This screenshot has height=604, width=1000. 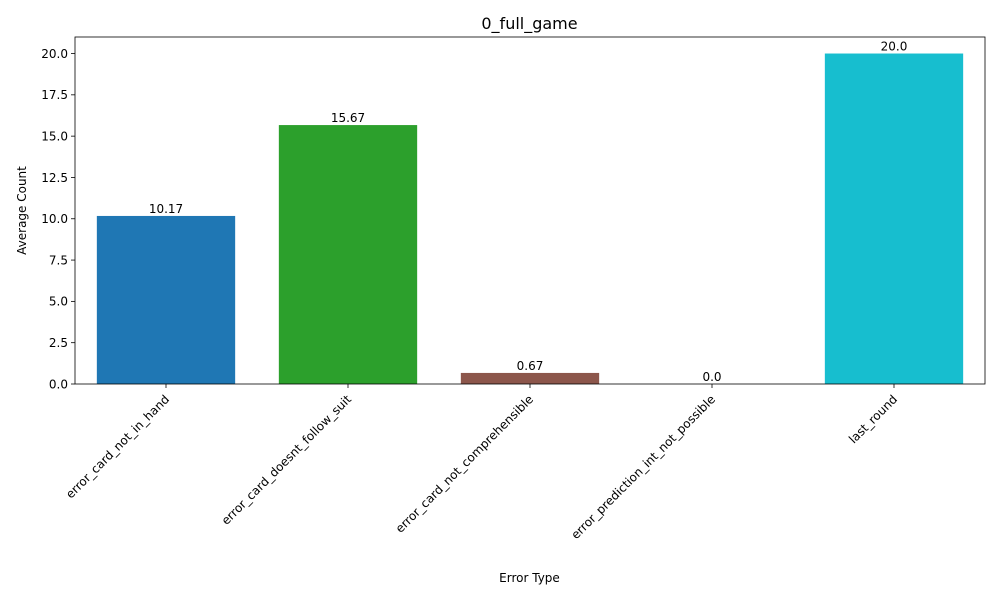 What do you see at coordinates (58, 260) in the screenshot?
I see `y-tick-label: 7.5` at bounding box center [58, 260].